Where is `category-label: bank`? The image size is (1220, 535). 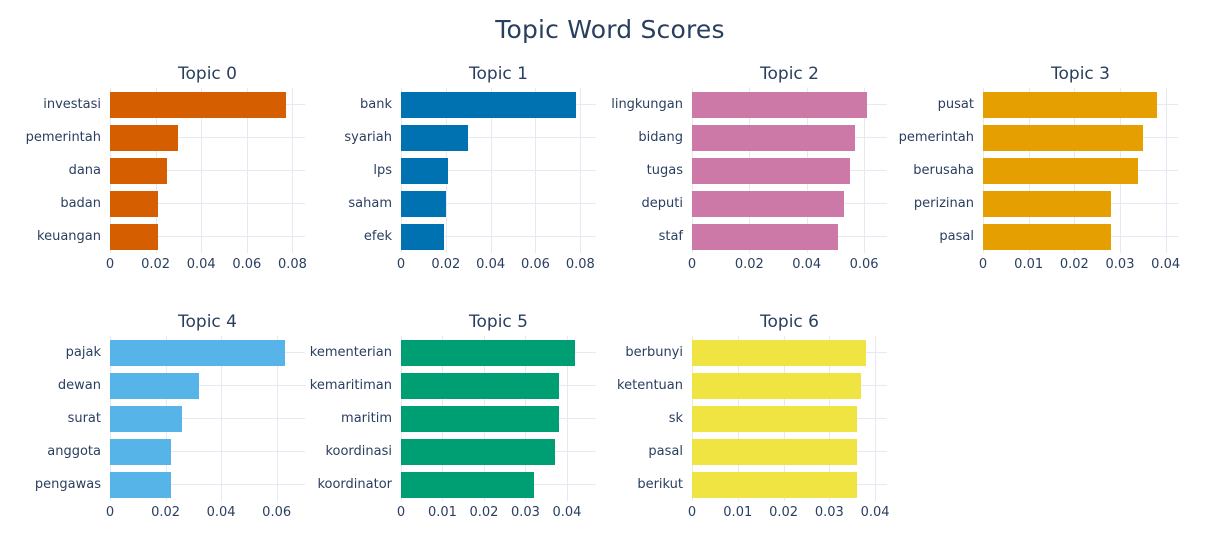 category-label: bank is located at coordinates (376, 104).